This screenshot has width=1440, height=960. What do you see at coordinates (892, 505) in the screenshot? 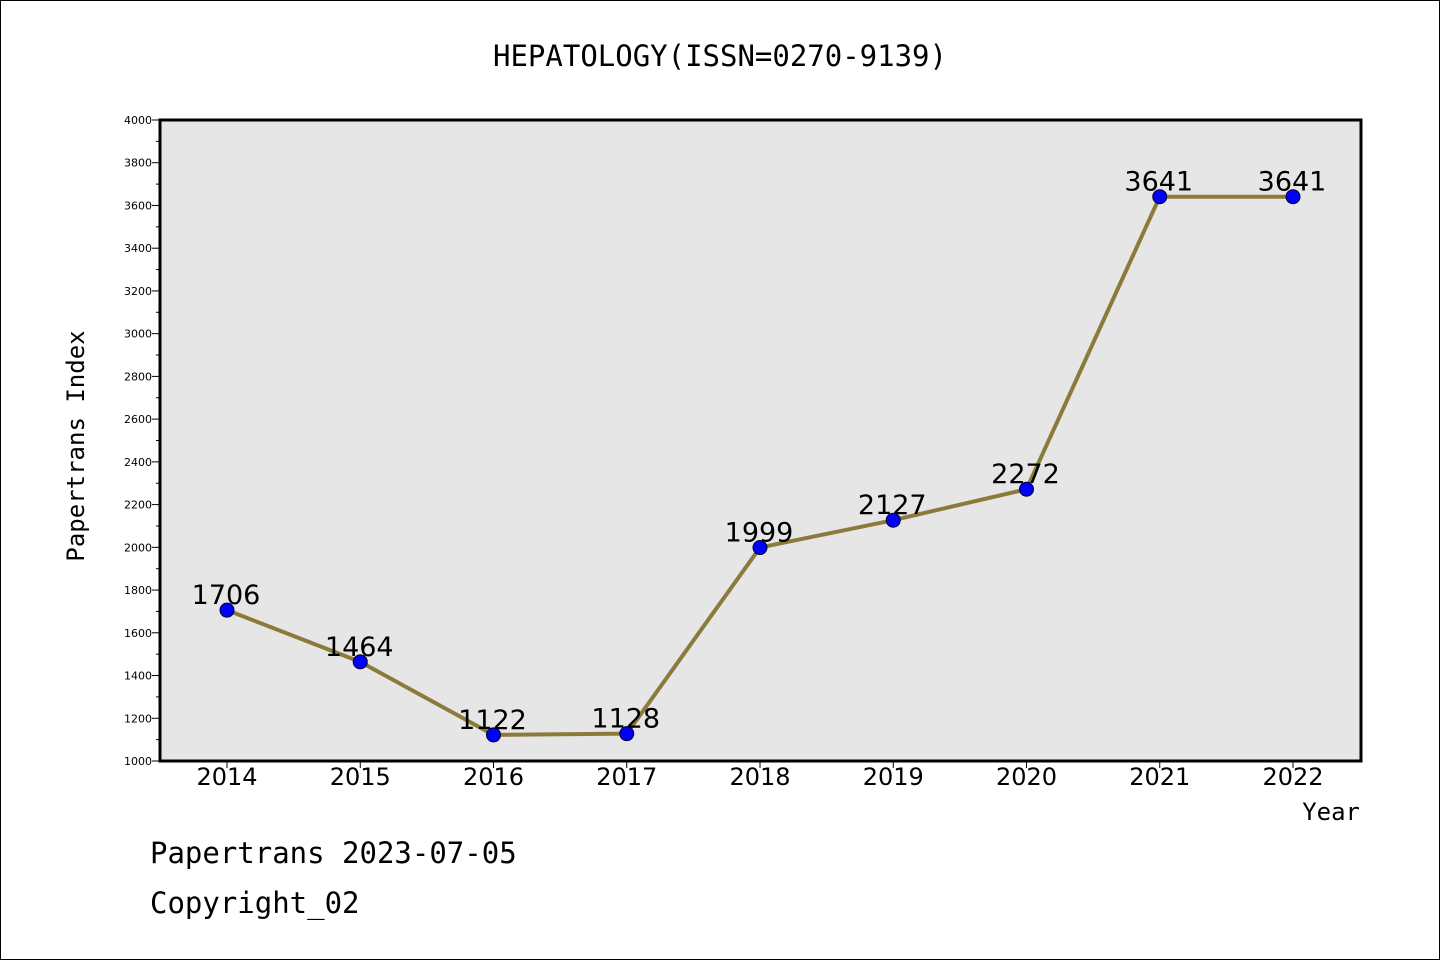
I see `data-label: 2127` at bounding box center [892, 505].